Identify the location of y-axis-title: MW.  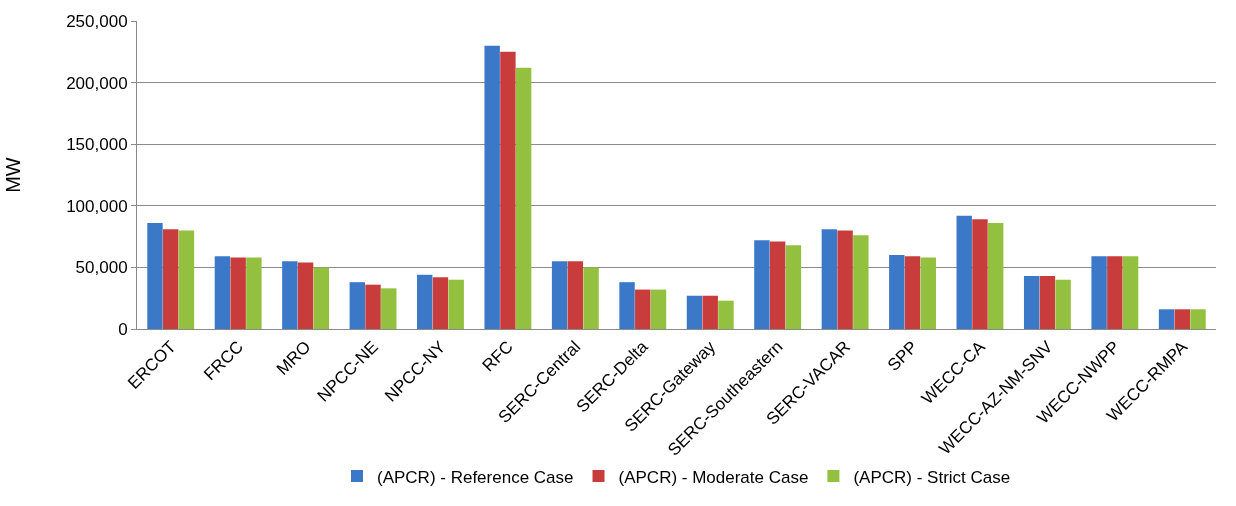
(12, 175).